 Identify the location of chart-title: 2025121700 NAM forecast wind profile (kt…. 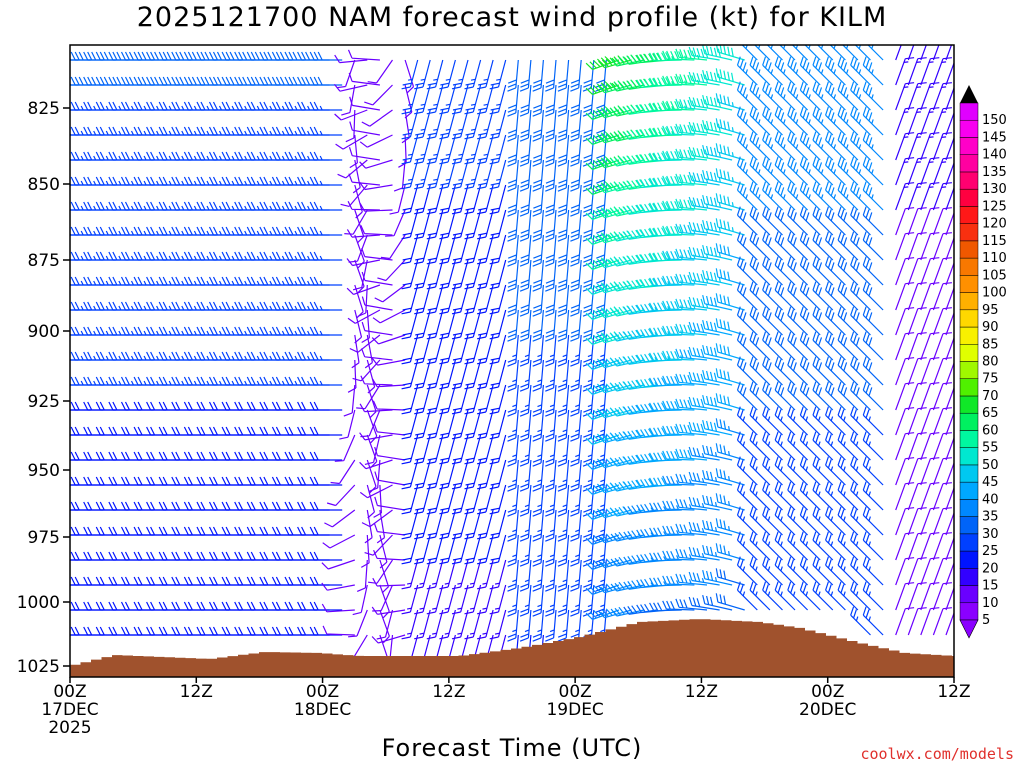
(512, 17).